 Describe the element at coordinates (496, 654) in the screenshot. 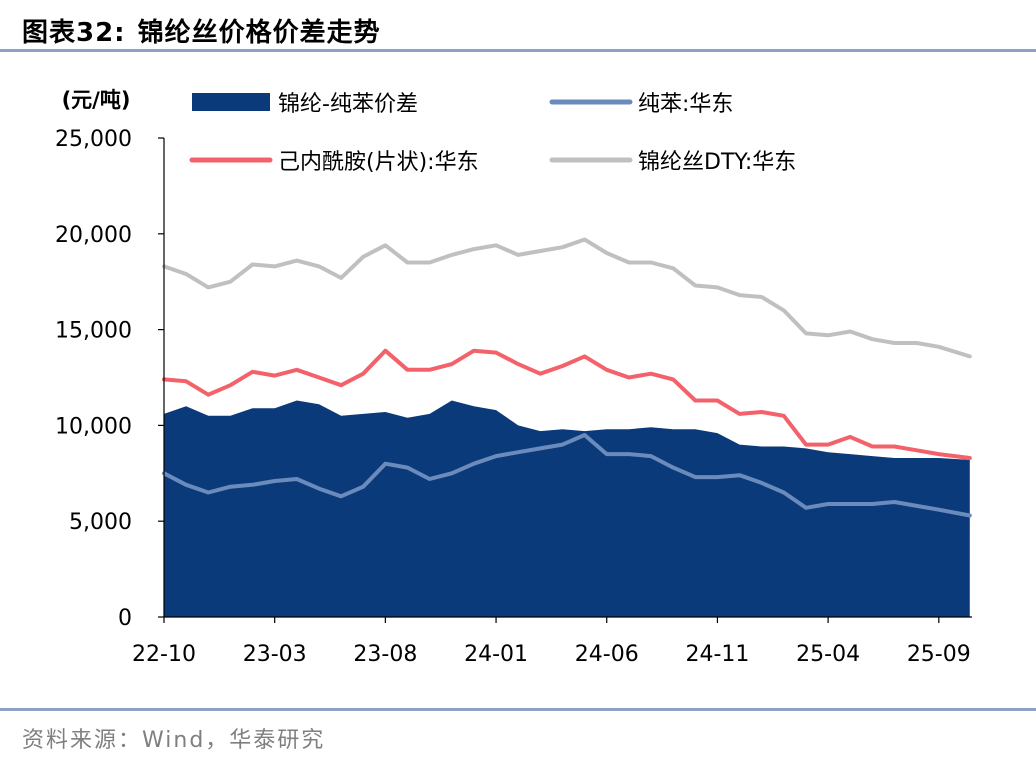

I see `x-tick-label: 24-01` at that location.